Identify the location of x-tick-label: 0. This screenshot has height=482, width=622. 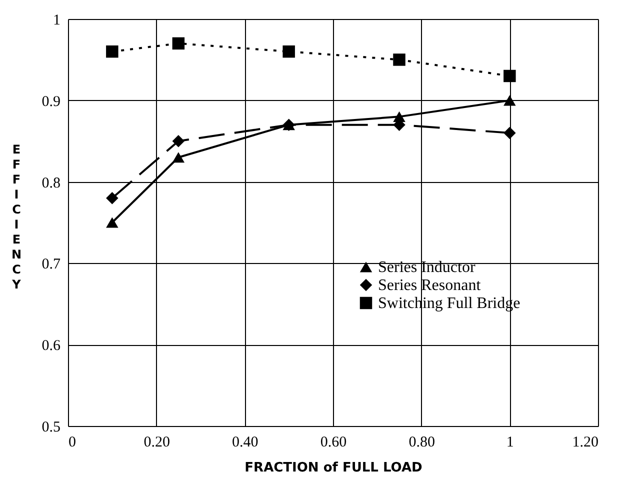
(72, 442).